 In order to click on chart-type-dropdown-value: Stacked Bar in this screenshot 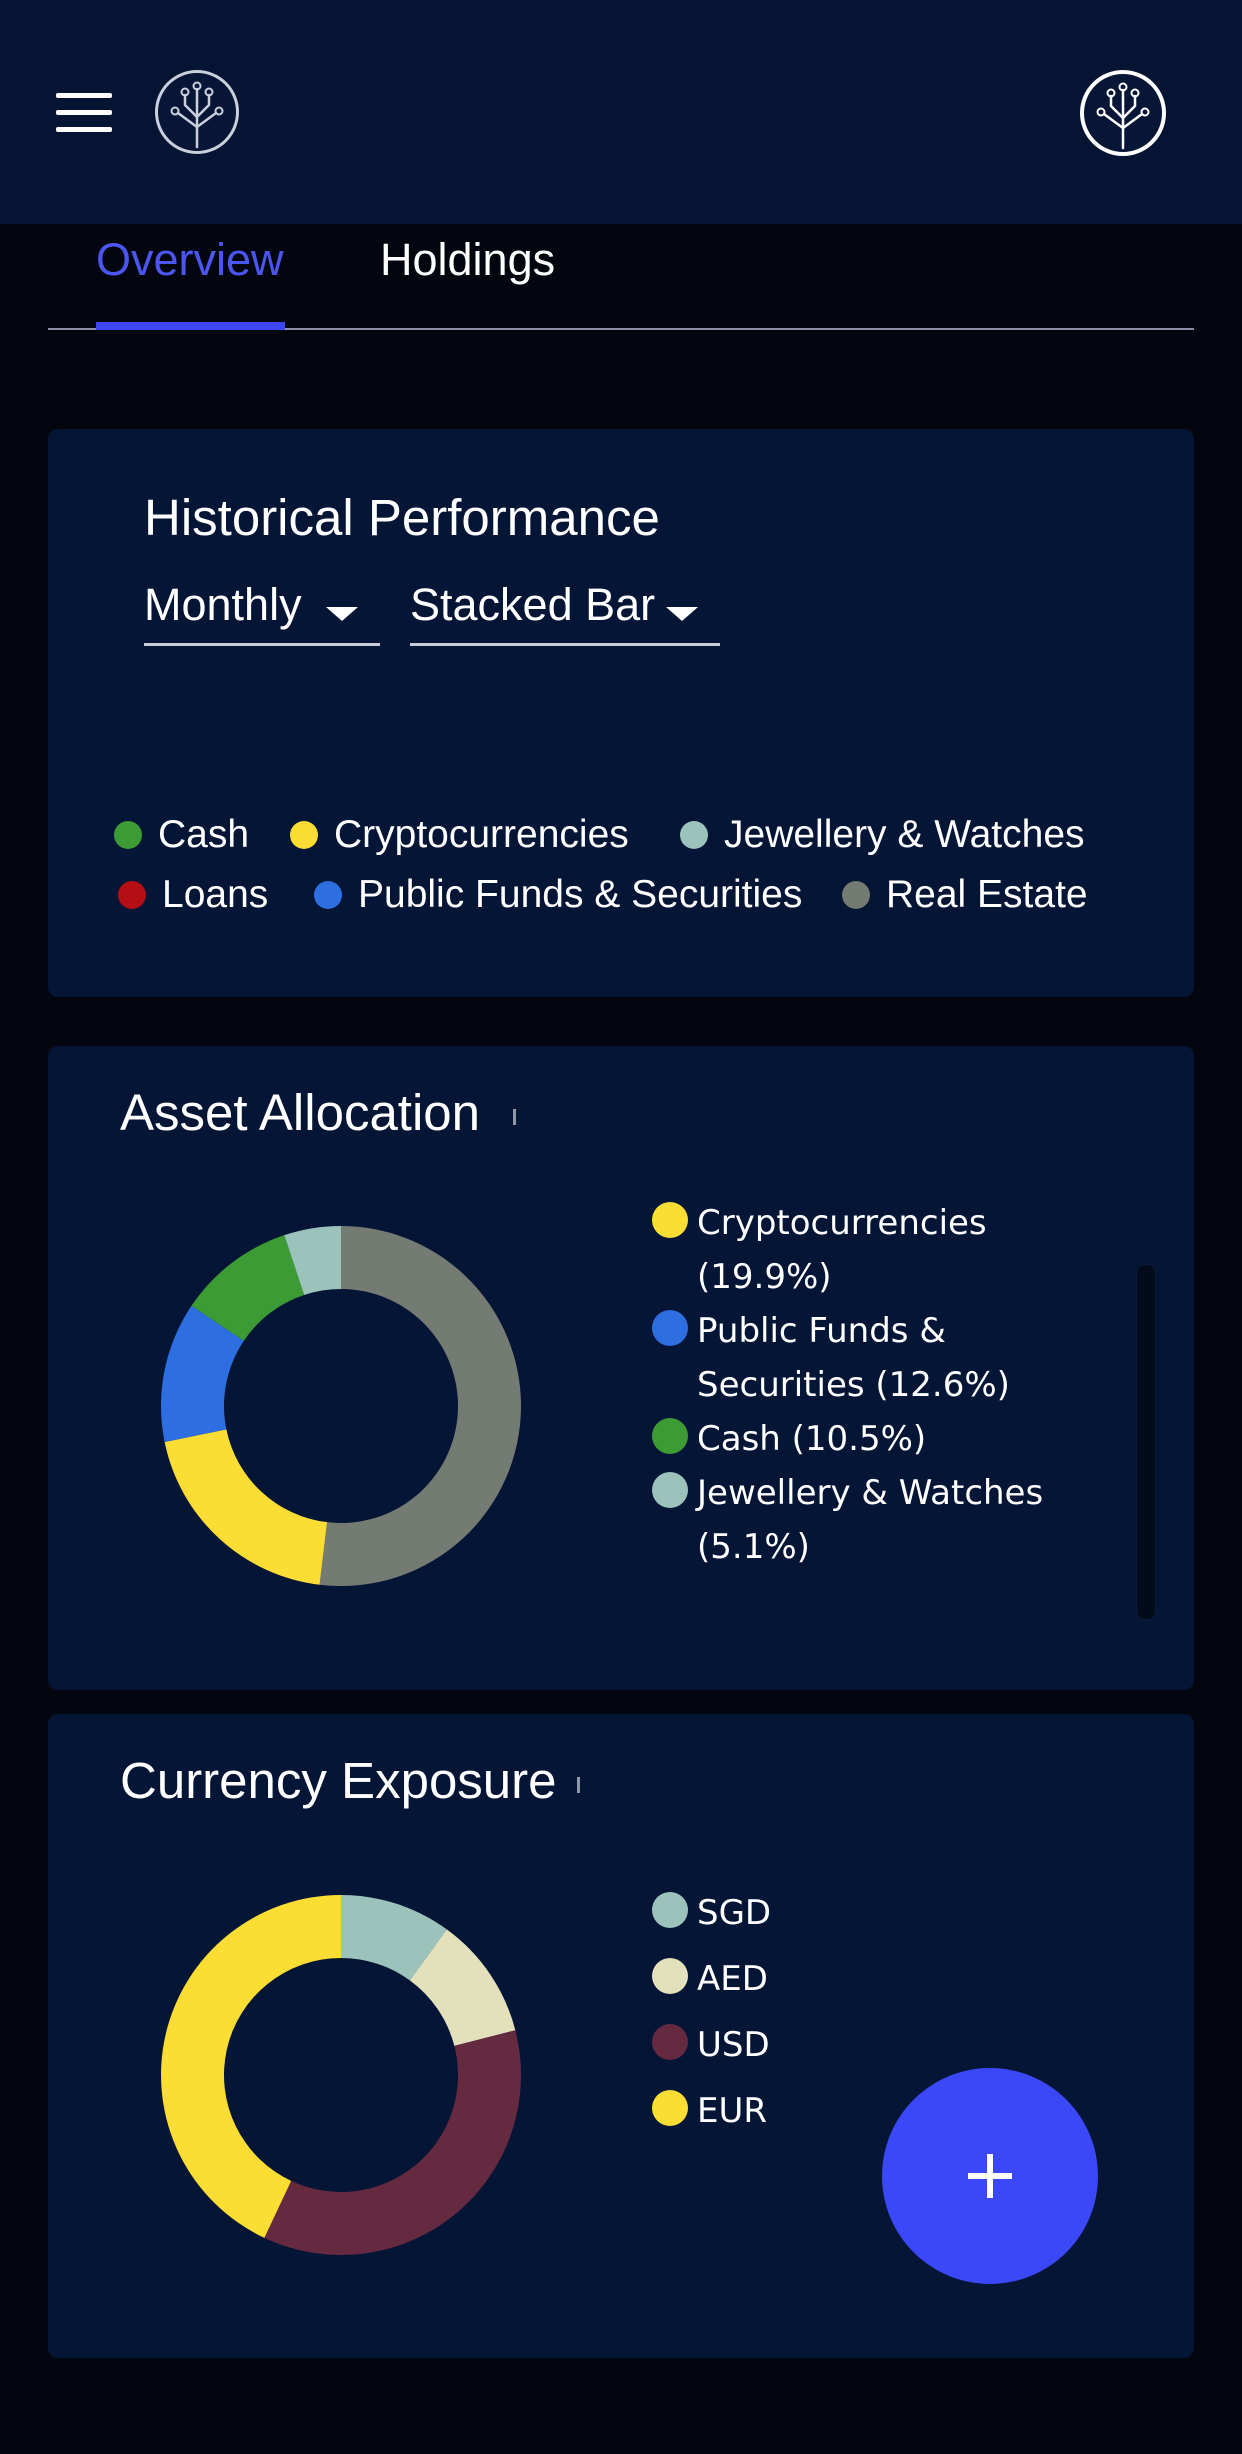, I will do `click(533, 604)`.